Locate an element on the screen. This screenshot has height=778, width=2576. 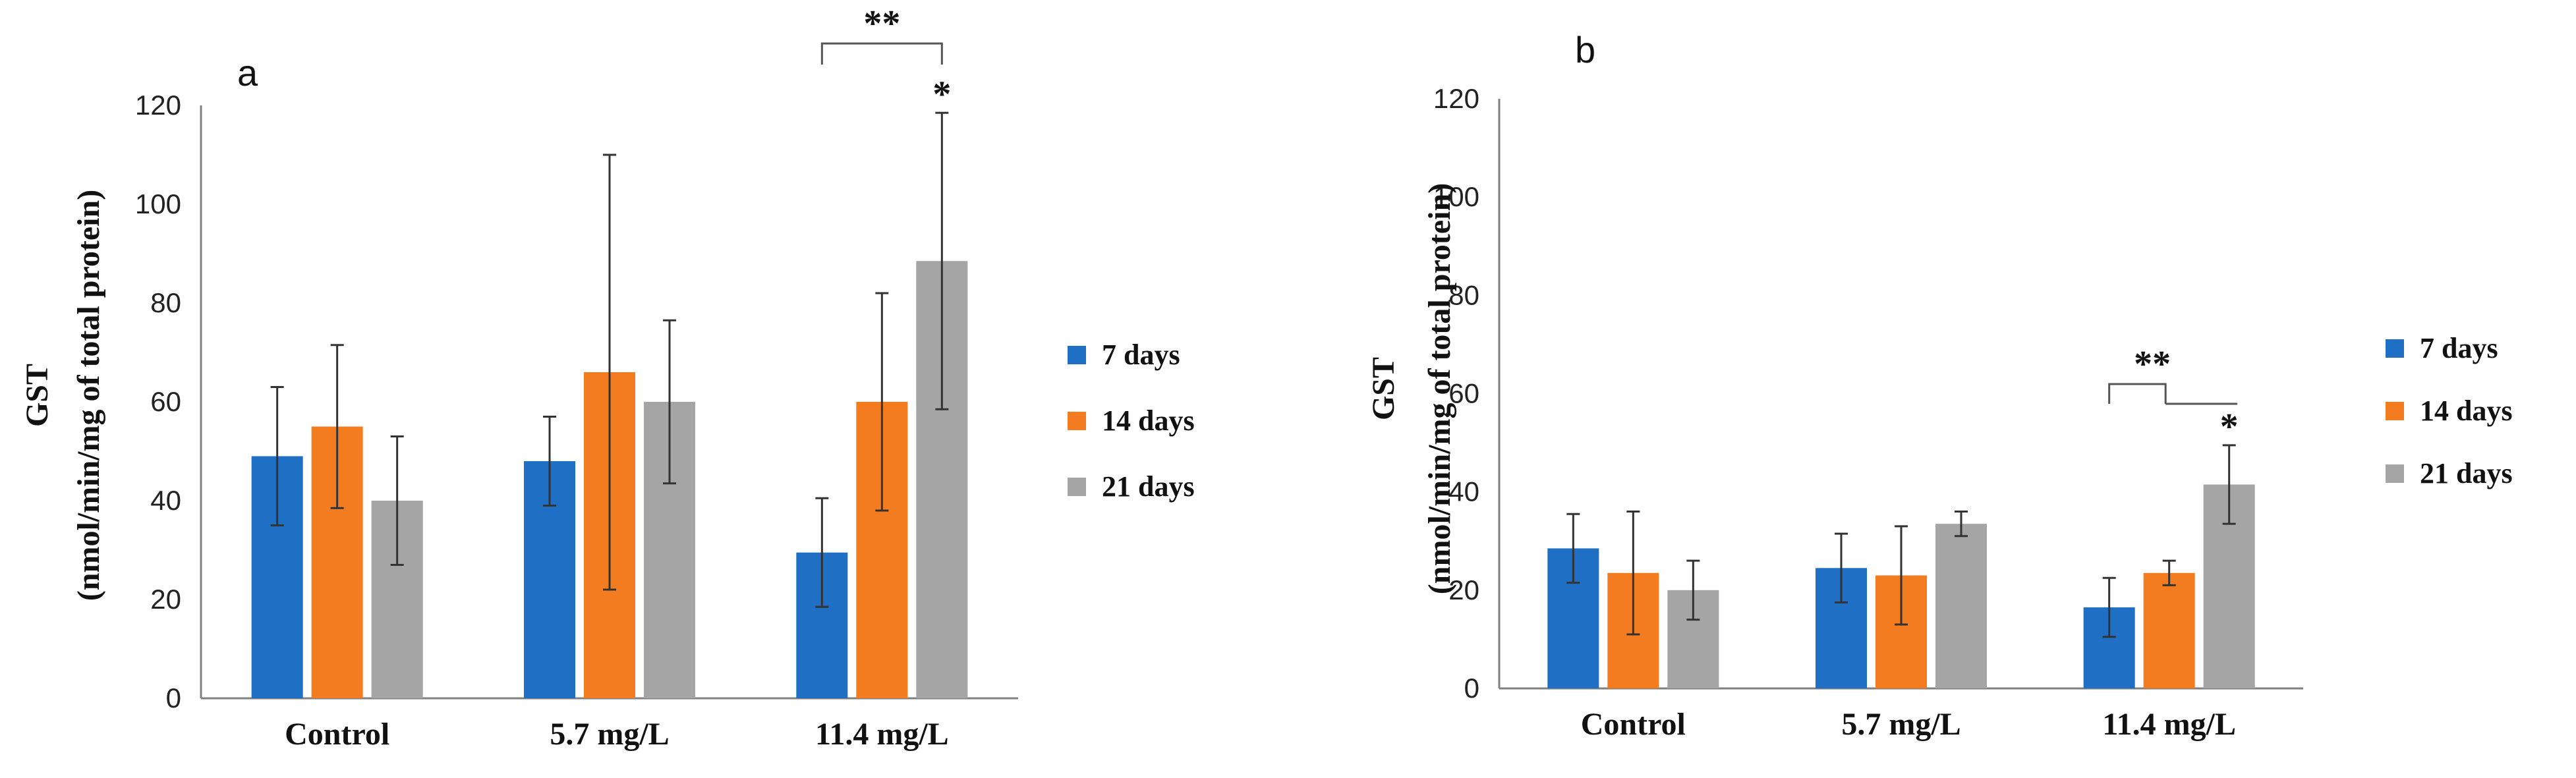
panel-label: a is located at coordinates (248, 73).